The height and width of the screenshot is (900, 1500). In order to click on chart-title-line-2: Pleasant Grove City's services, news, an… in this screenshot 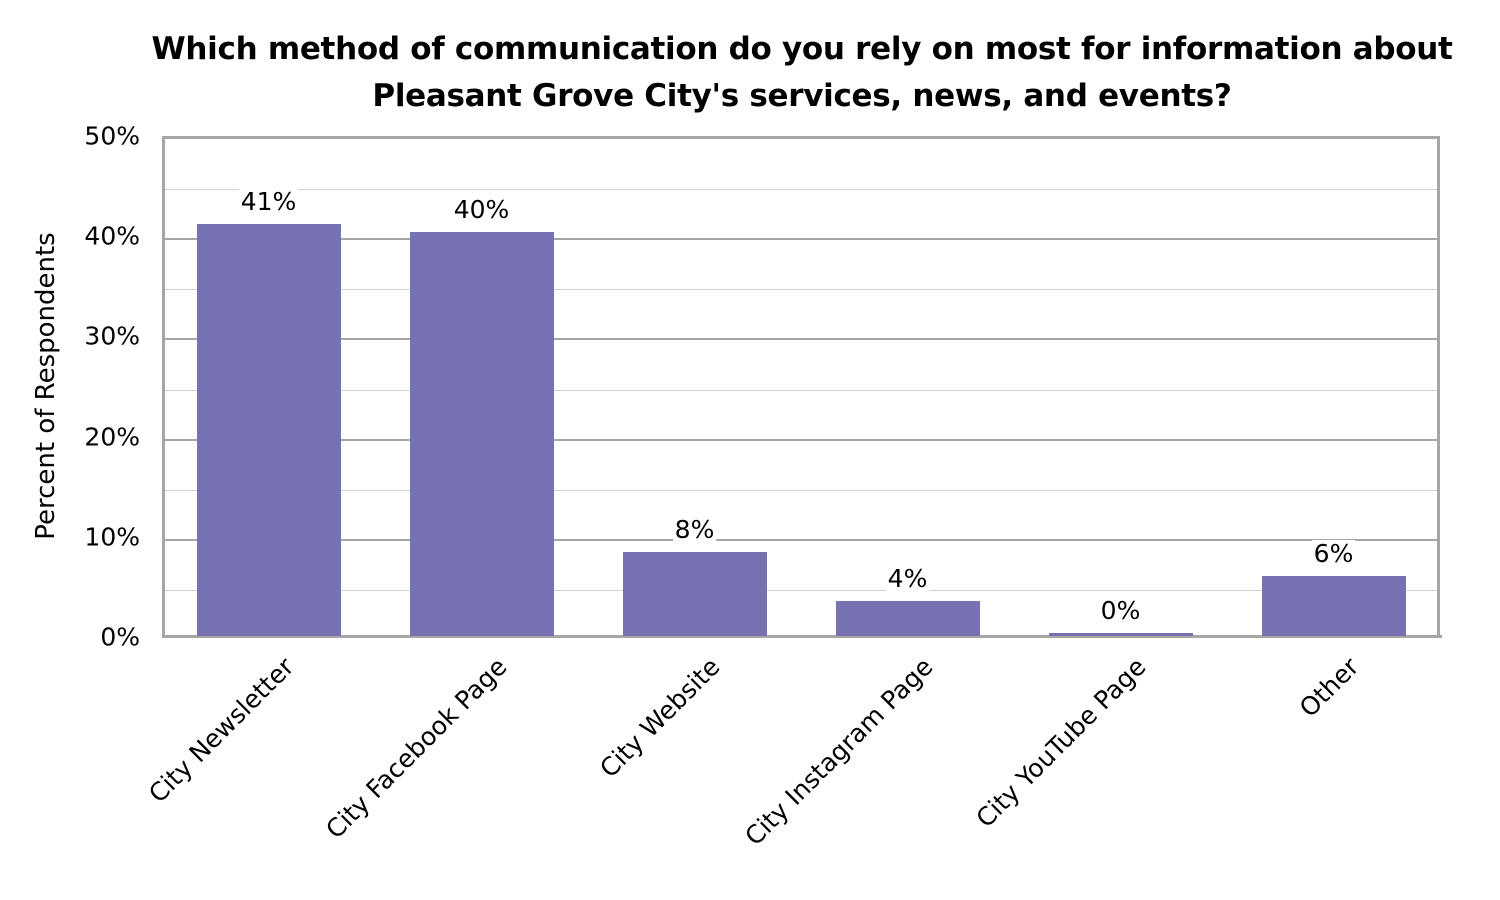, I will do `click(802, 96)`.